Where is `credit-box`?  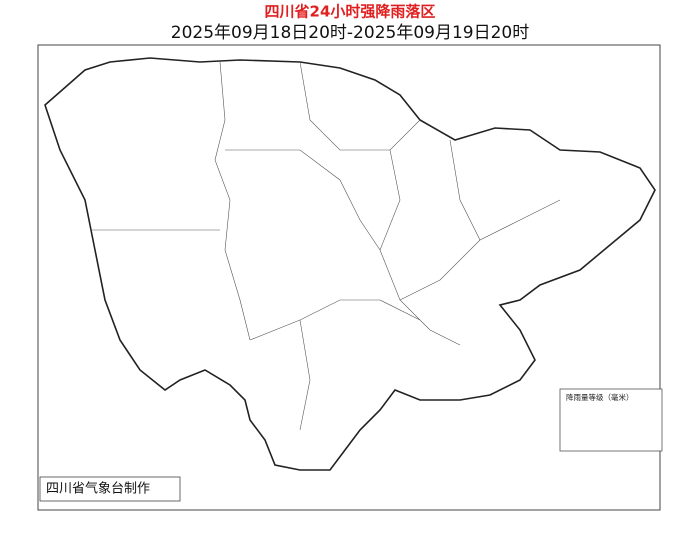
credit-box is located at coordinates (110, 489).